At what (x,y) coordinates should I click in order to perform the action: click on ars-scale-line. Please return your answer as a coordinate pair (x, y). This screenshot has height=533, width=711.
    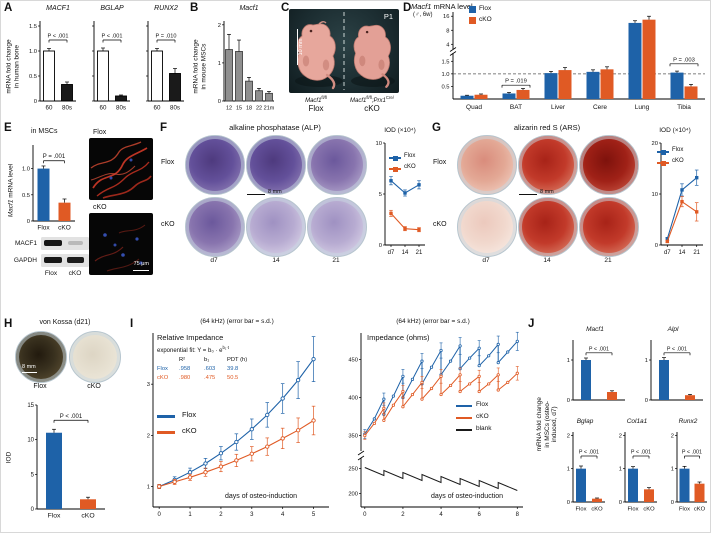
    Looking at the image, I should click on (528, 194).